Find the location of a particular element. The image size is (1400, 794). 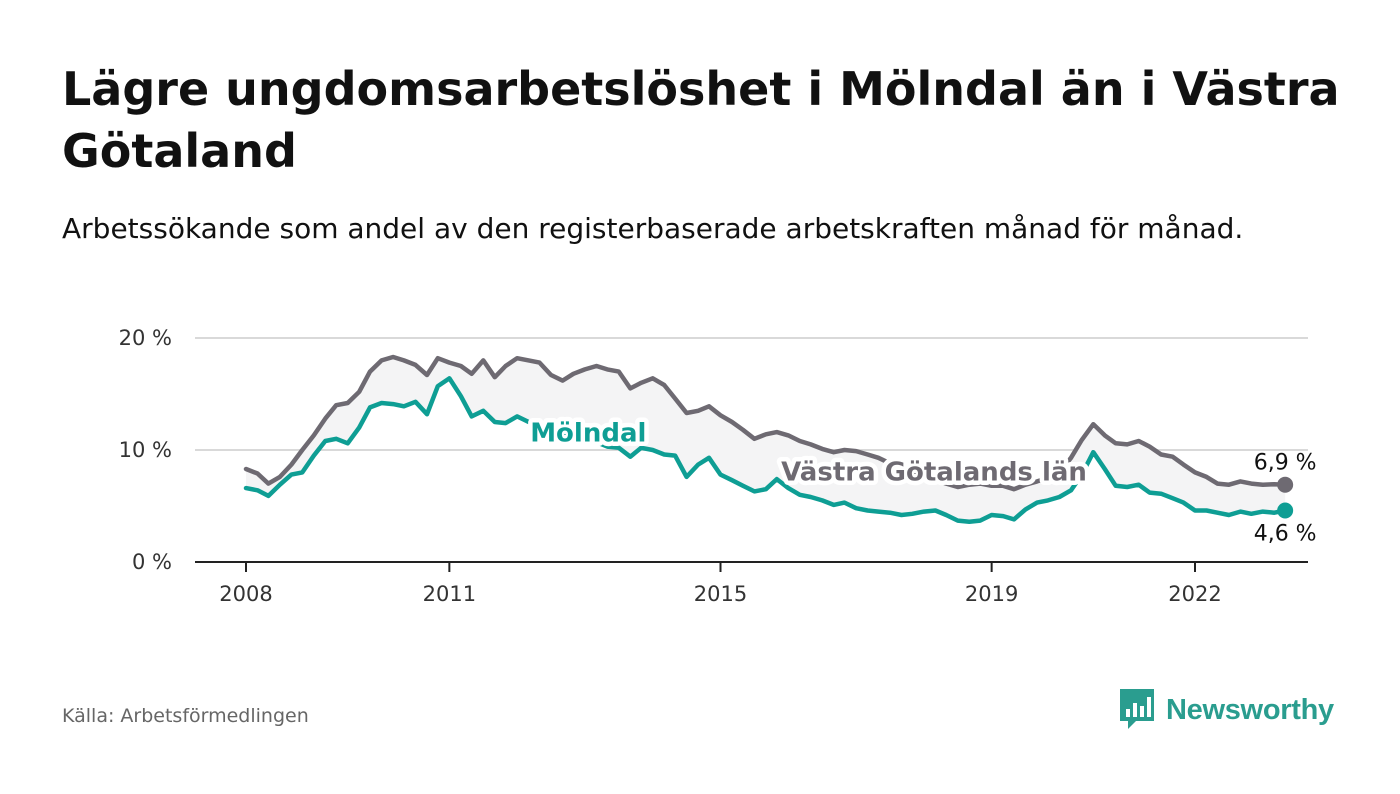

y-tick-label: 20 % is located at coordinates (145, 338).